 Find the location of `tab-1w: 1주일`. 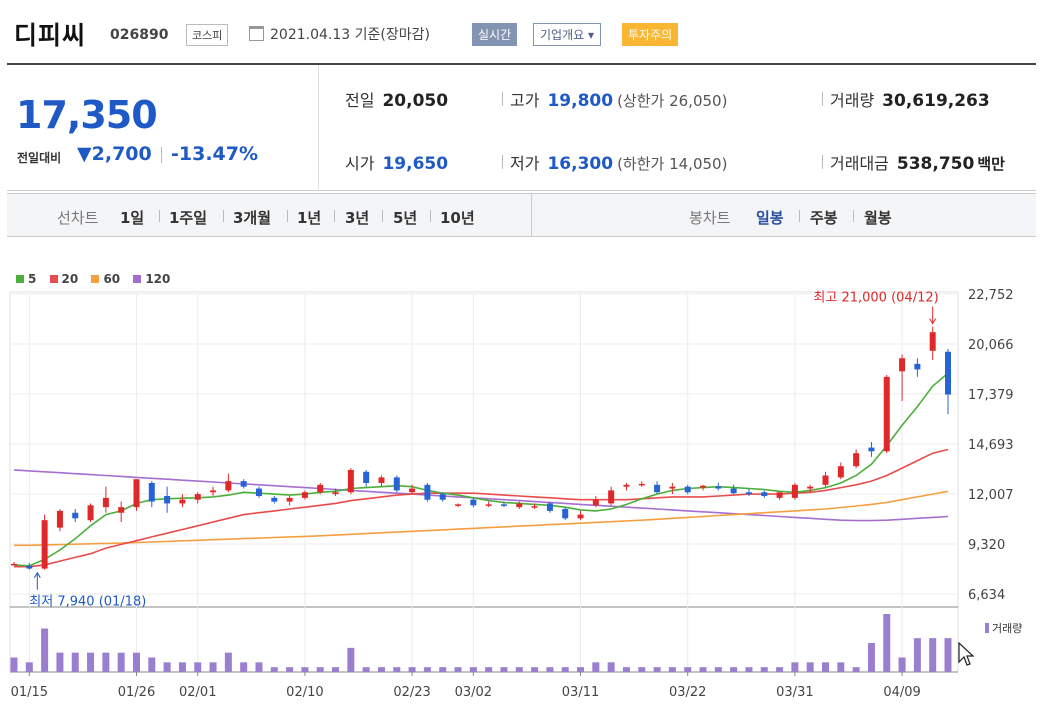

tab-1w: 1주일 is located at coordinates (188, 218).